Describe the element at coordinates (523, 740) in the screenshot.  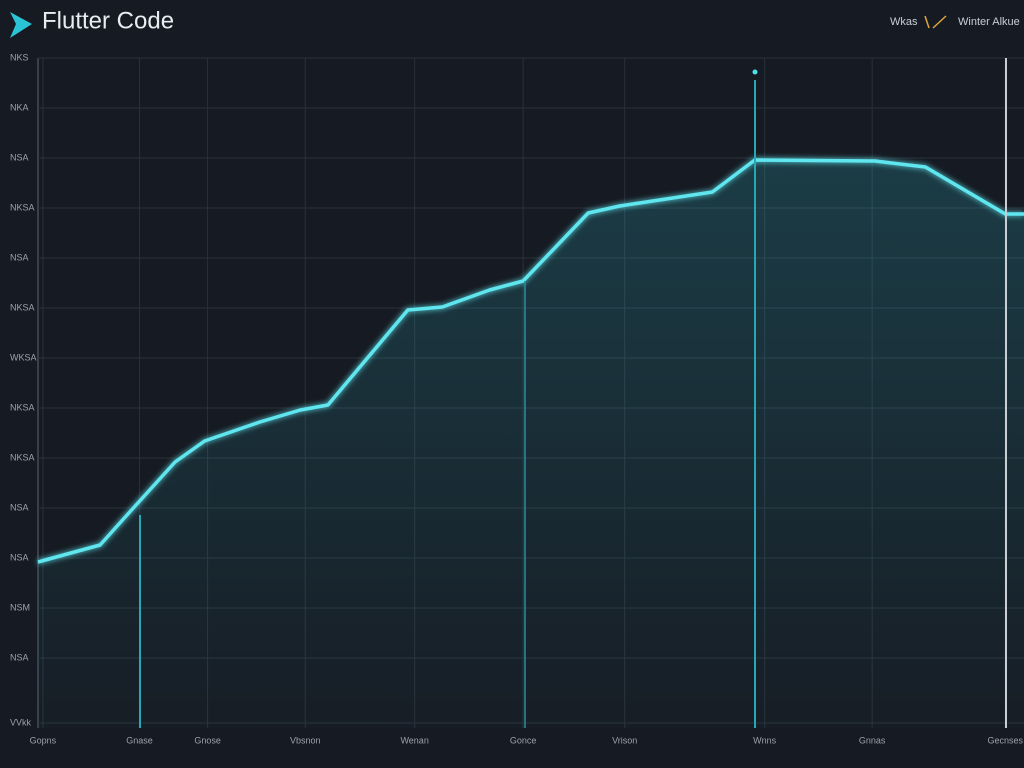
I see `x-tick-label: Gonce` at that location.